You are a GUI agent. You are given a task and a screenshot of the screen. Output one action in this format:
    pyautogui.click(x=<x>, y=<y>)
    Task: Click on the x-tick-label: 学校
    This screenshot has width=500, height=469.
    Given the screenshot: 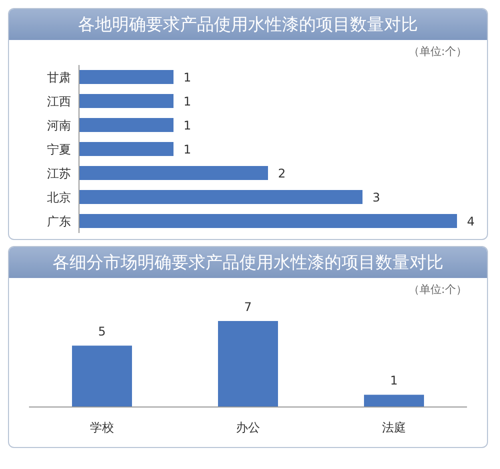 What is the action you would take?
    pyautogui.click(x=102, y=427)
    